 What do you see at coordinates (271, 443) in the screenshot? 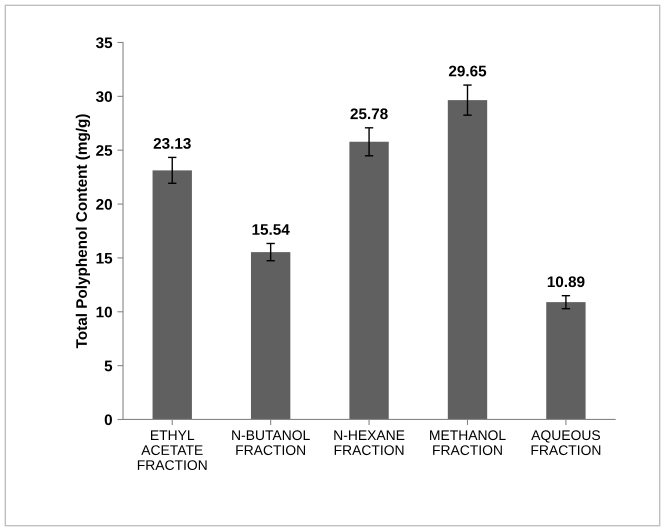
I see `x-tick-label: N-BUTANOL FRACTION` at bounding box center [271, 443].